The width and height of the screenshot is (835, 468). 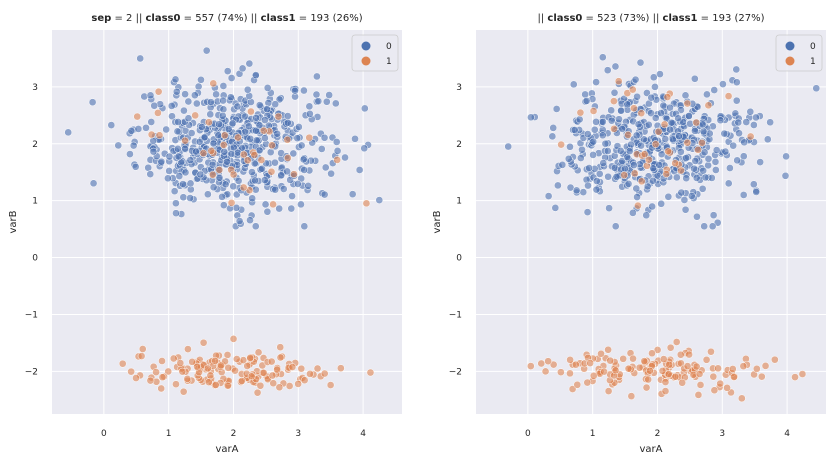 I want to click on y-tick-label: −1, so click(x=31, y=315).